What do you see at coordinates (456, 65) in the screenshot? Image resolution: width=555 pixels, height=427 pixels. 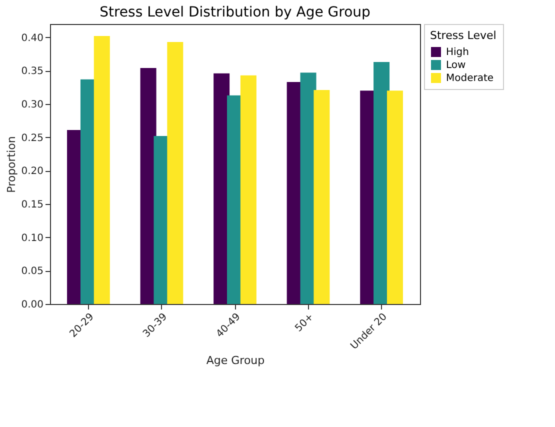 I see `legend-label: Low` at bounding box center [456, 65].